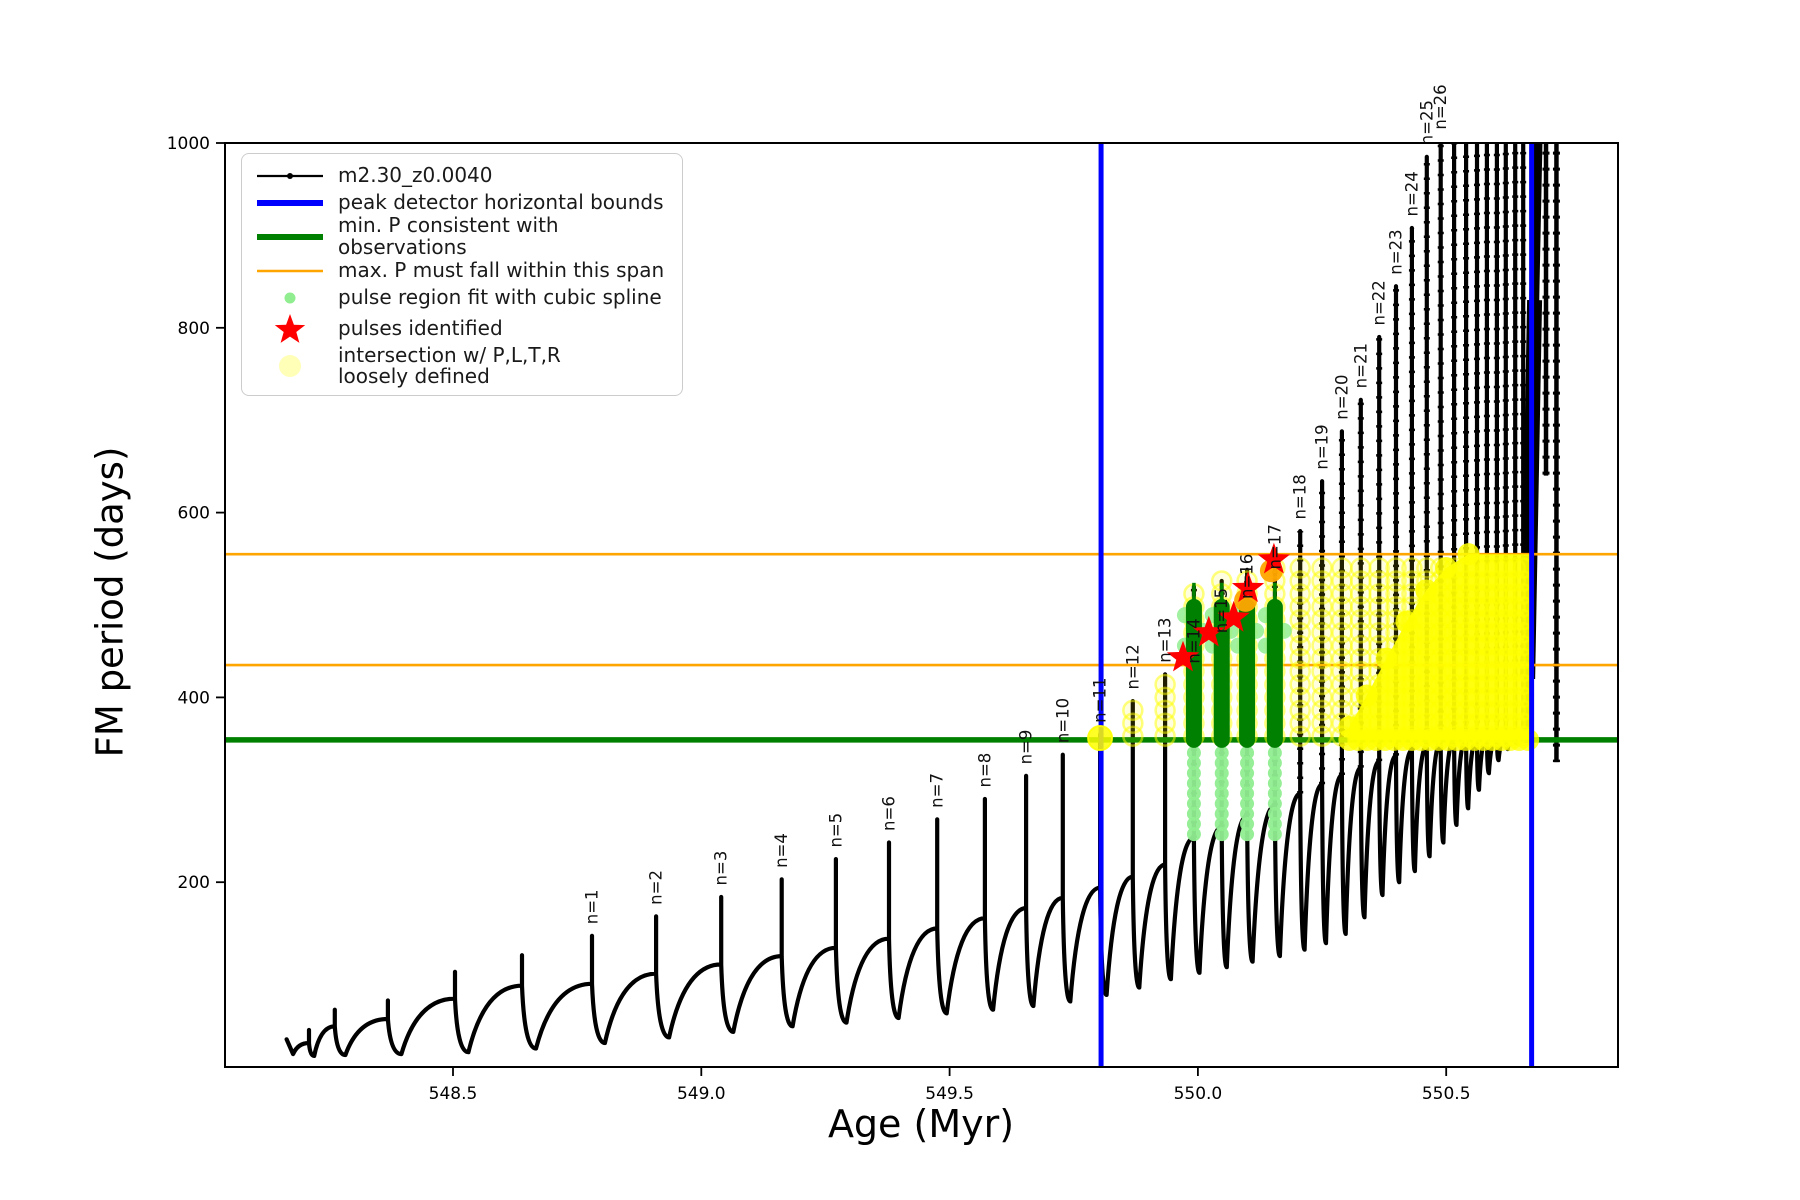 Image resolution: width=1800 pixels, height=1200 pixels. Describe the element at coordinates (1100, 700) in the screenshot. I see `pulse-number-label: n=11` at that location.